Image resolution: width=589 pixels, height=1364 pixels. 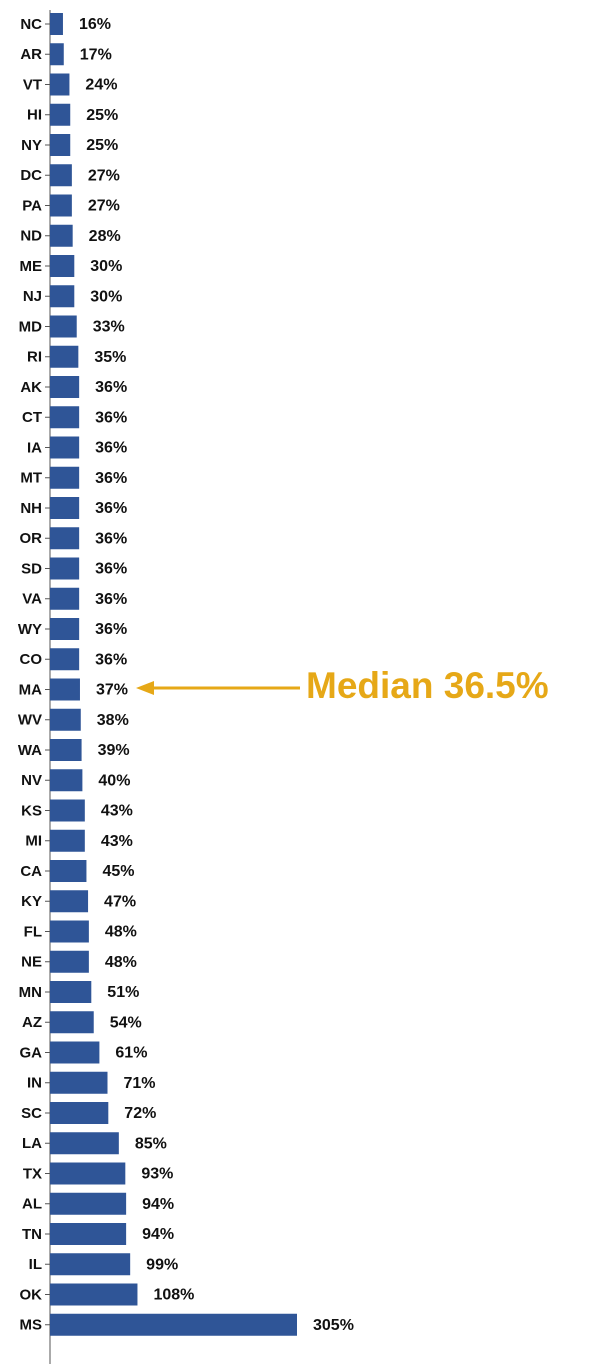 I want to click on data-label: 25%, so click(x=102, y=115).